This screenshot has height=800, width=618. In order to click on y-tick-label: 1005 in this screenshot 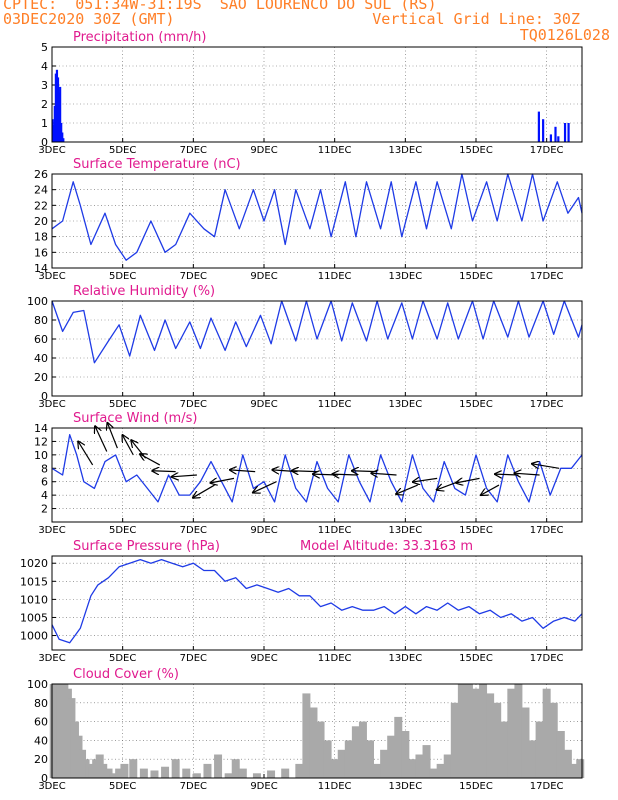, I will do `click(34, 617)`.